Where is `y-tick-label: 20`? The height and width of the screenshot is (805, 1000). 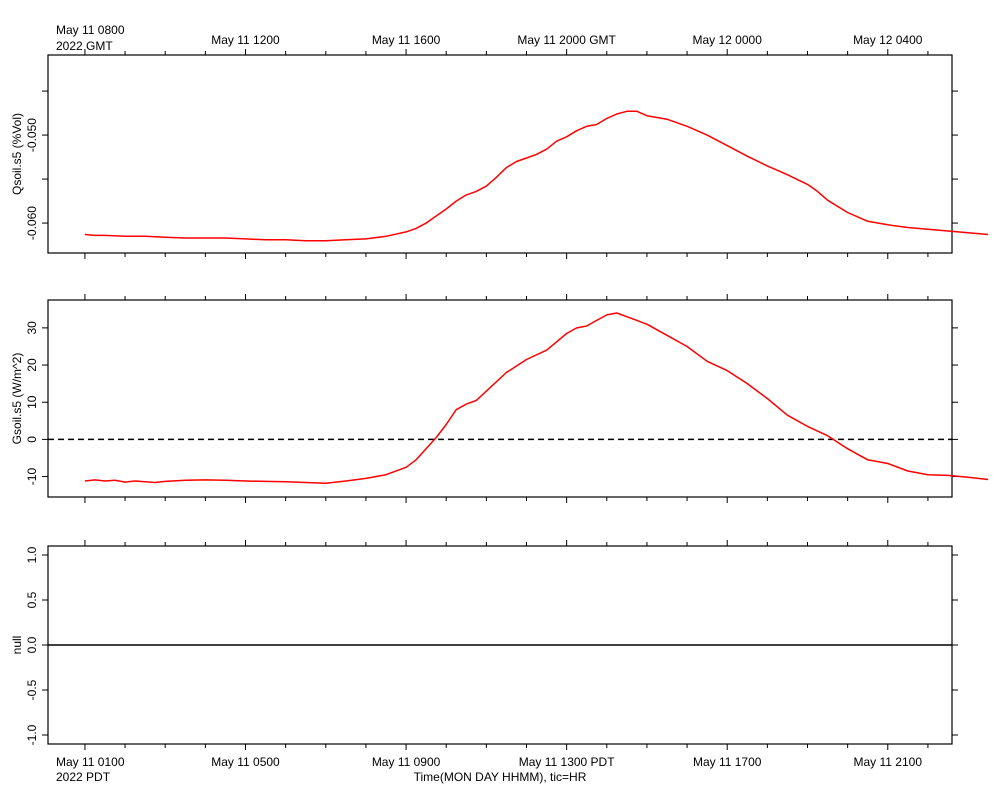 y-tick-label: 20 is located at coordinates (32, 365).